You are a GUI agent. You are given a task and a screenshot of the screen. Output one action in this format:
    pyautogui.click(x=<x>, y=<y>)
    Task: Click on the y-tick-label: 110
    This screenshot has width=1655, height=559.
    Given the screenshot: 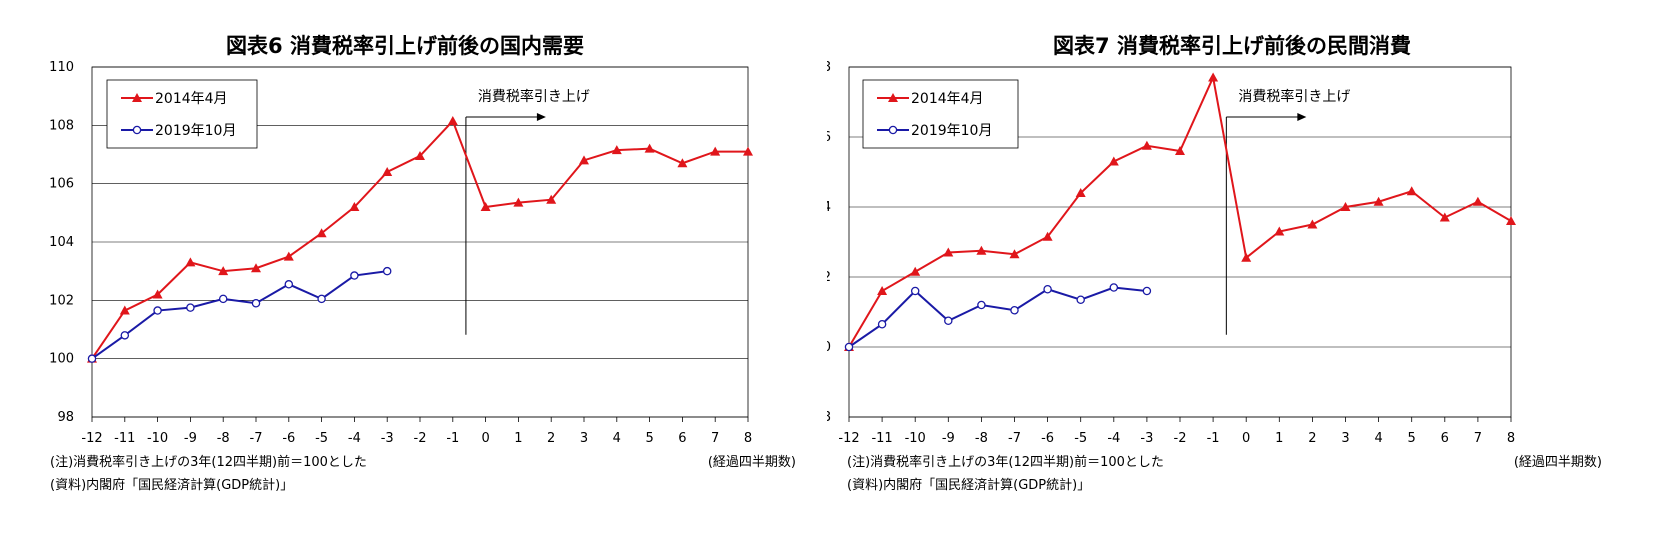 What is the action you would take?
    pyautogui.click(x=61, y=67)
    